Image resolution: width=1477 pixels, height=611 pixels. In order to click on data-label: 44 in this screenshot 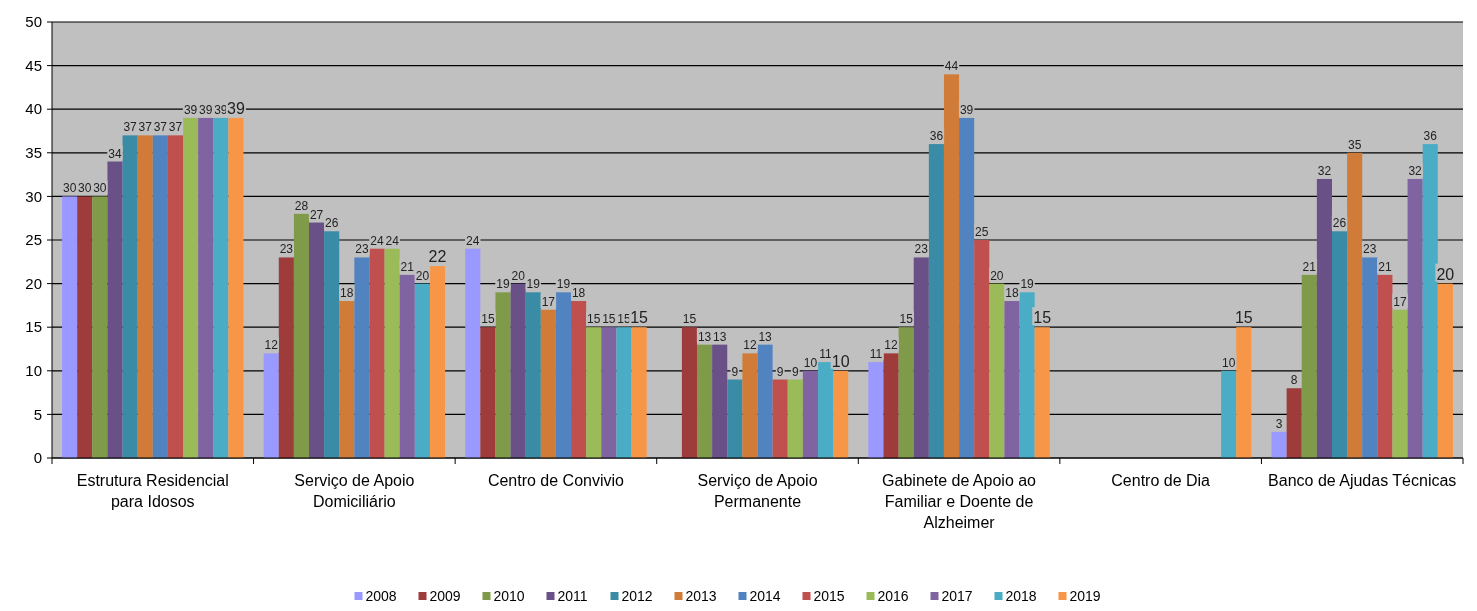, I will do `click(951, 66)`.